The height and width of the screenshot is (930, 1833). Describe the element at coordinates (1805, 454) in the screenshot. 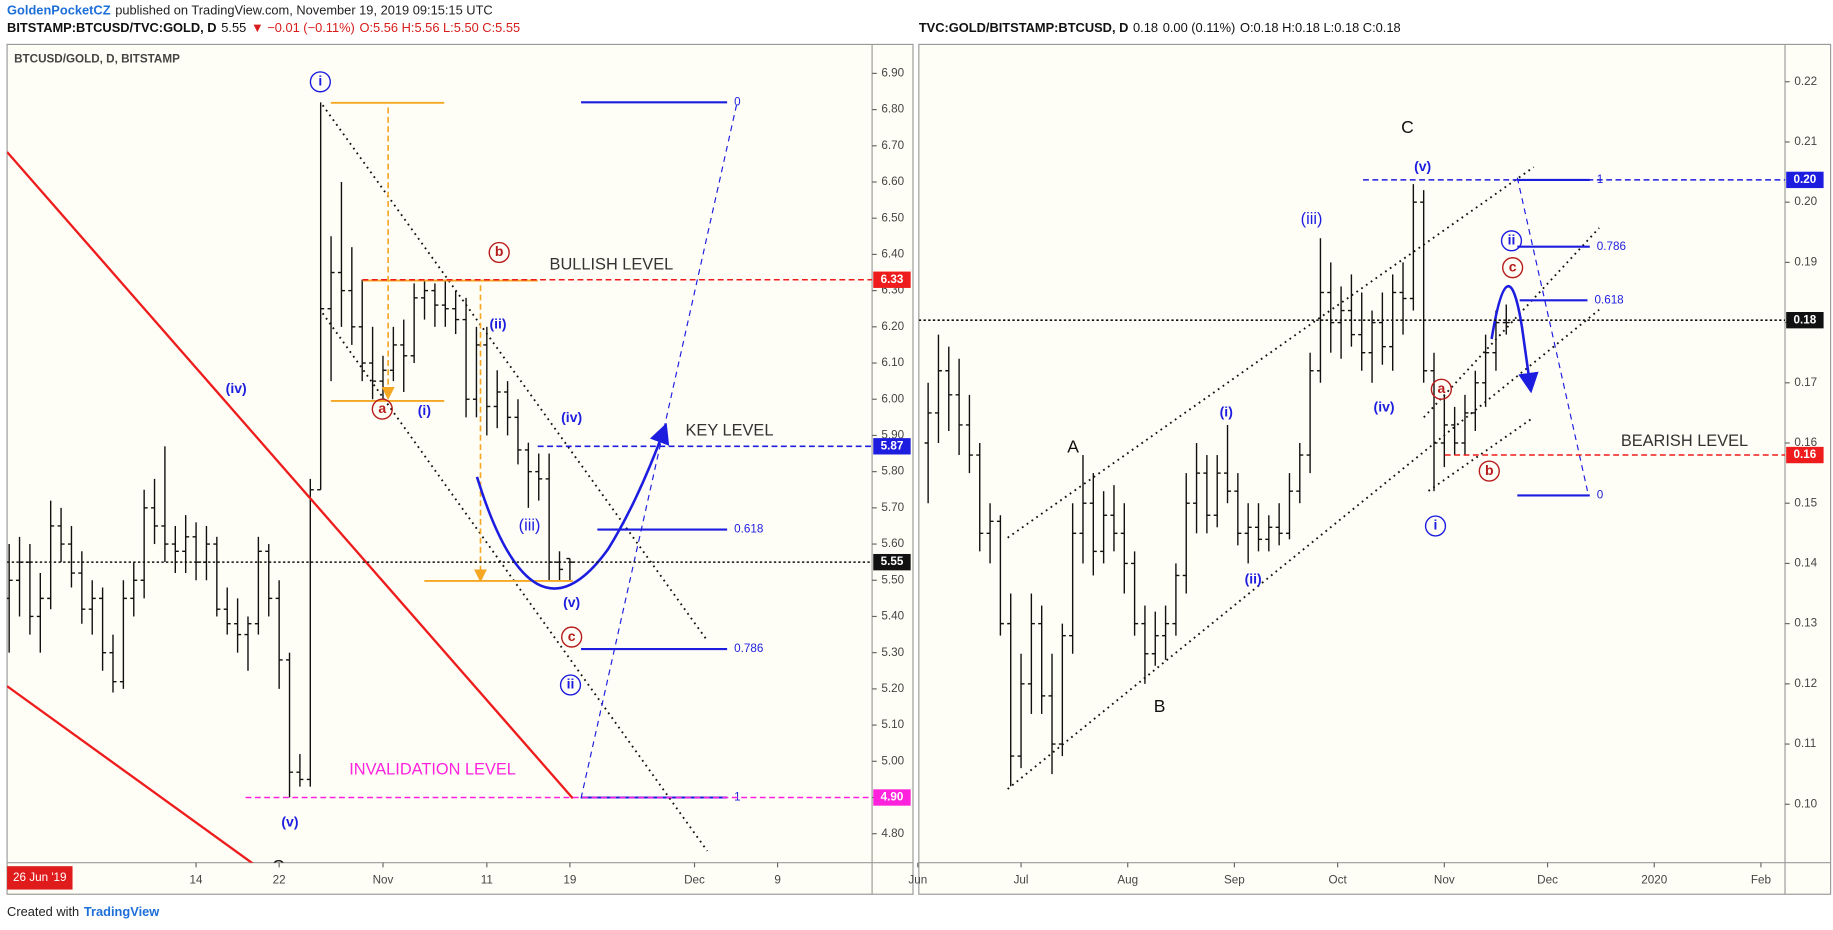

I see `level-label: 0.16` at that location.